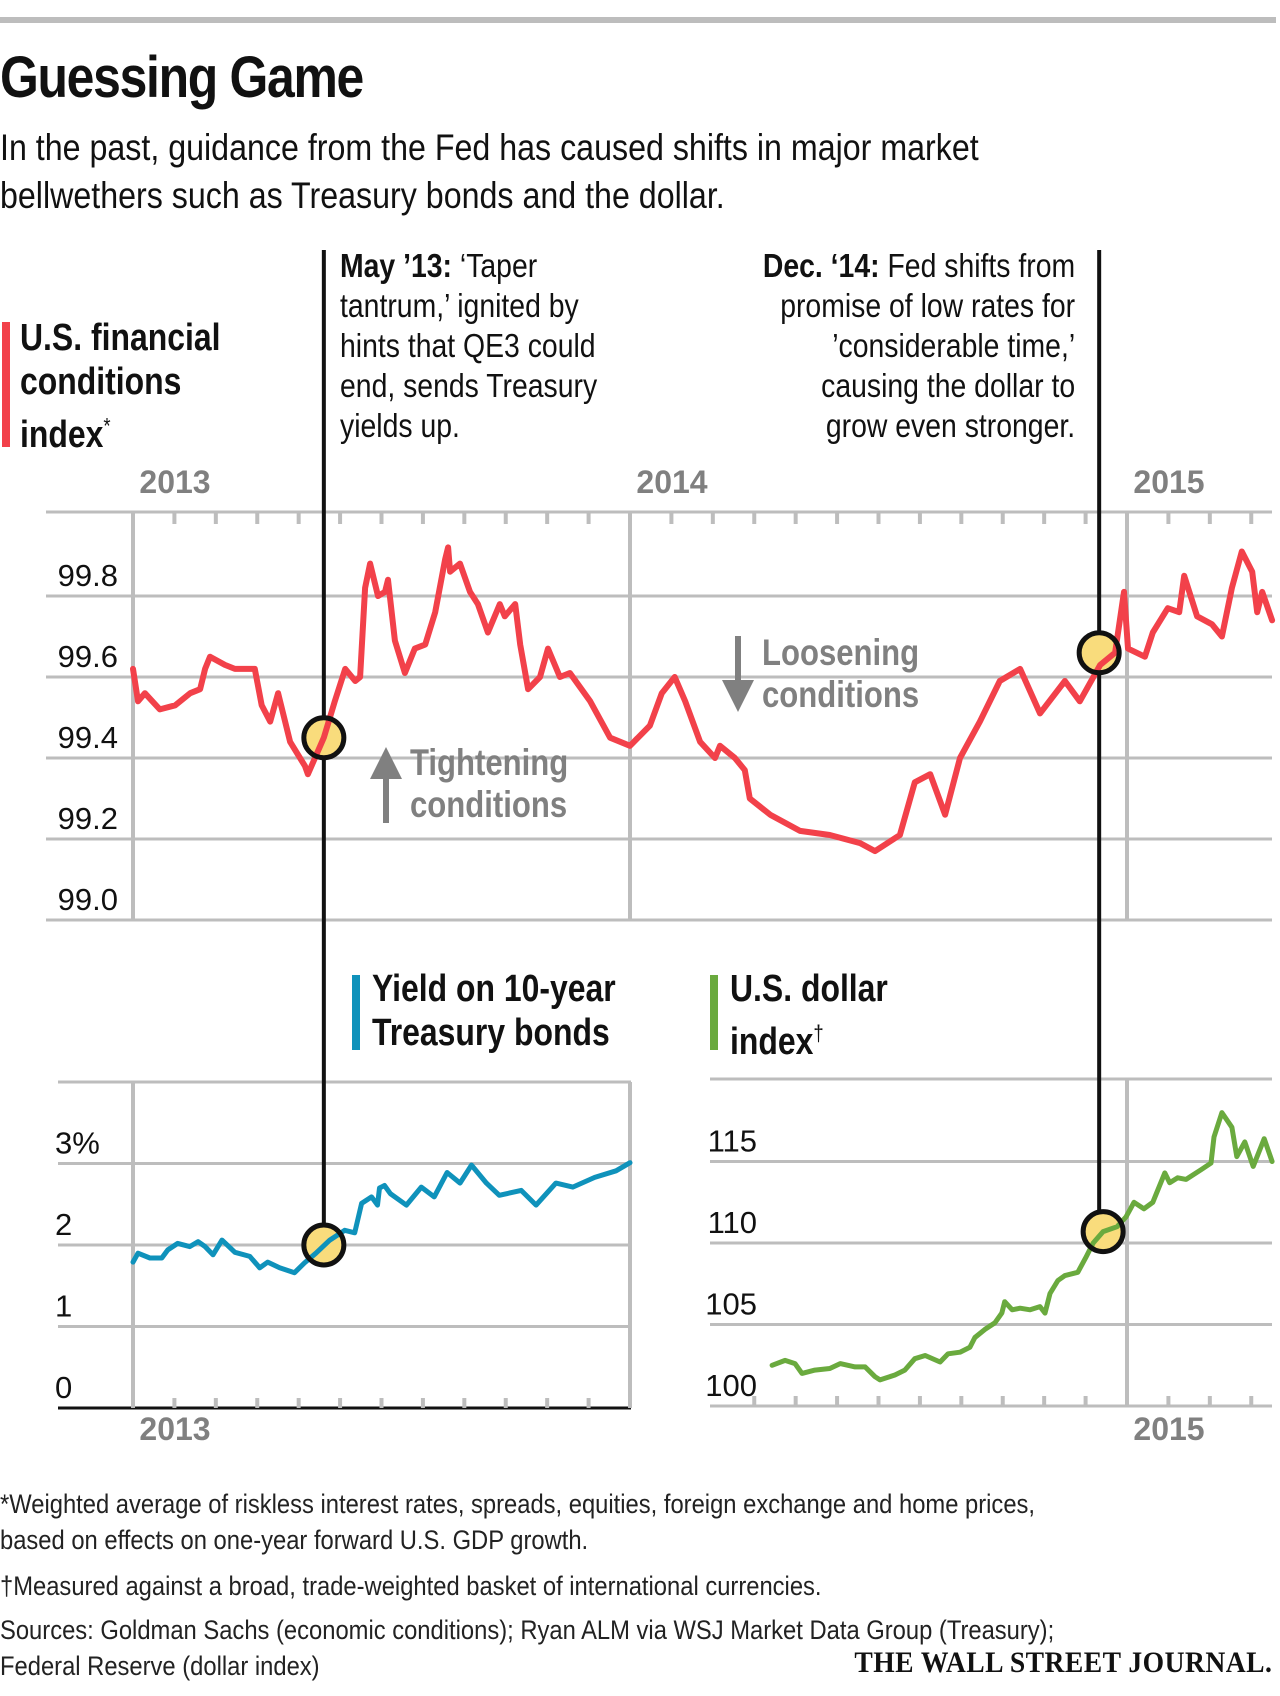 This screenshot has height=1696, width=1280. What do you see at coordinates (495, 265) in the screenshot?
I see `annotation-text: ‘Taper` at bounding box center [495, 265].